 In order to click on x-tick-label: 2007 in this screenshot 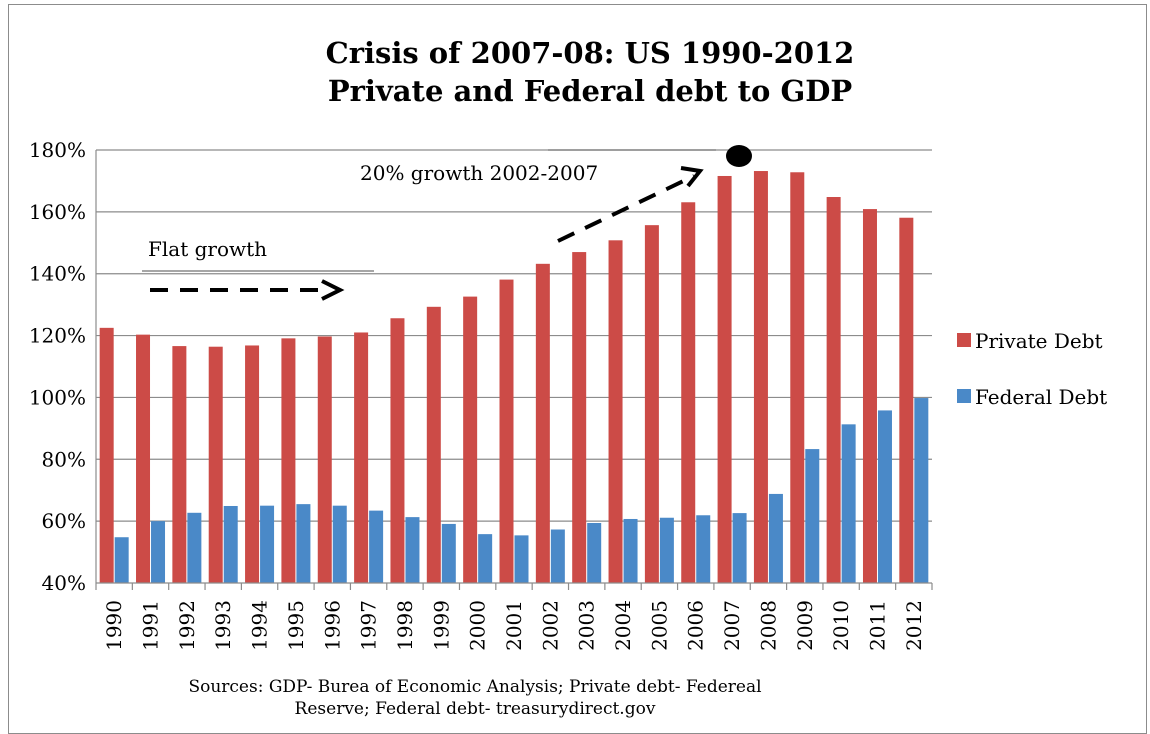, I will do `click(732, 625)`.